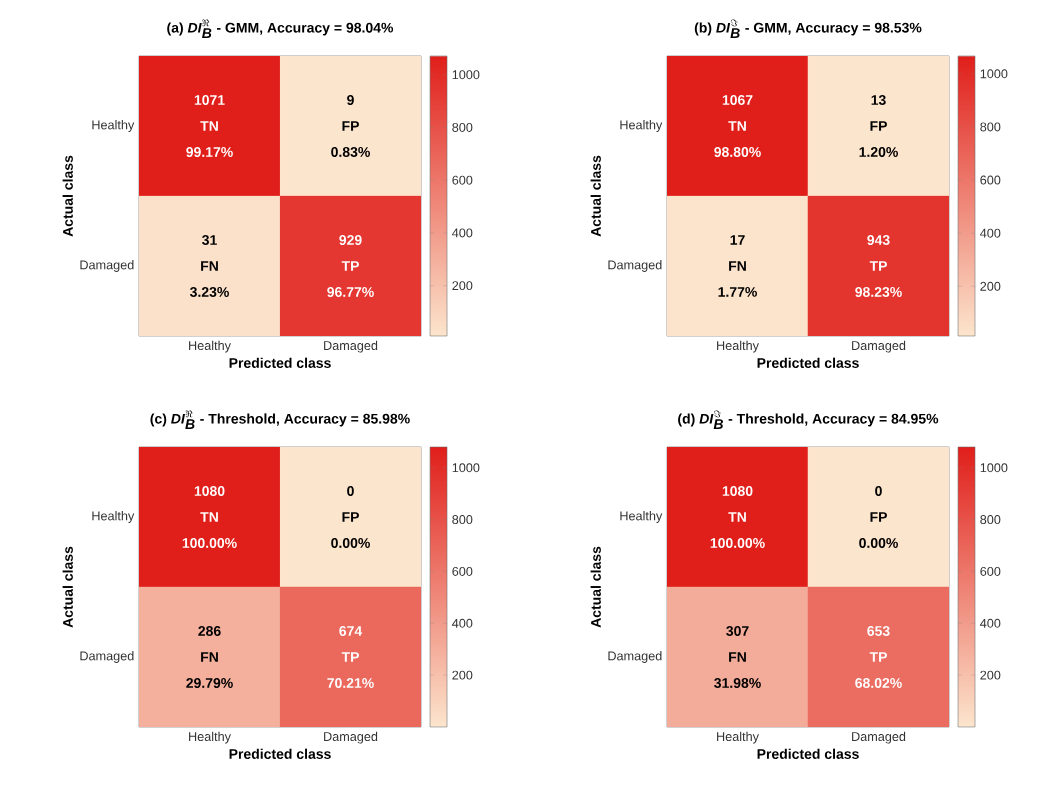  Describe the element at coordinates (878, 631) in the screenshot. I see `text: 653` at that location.